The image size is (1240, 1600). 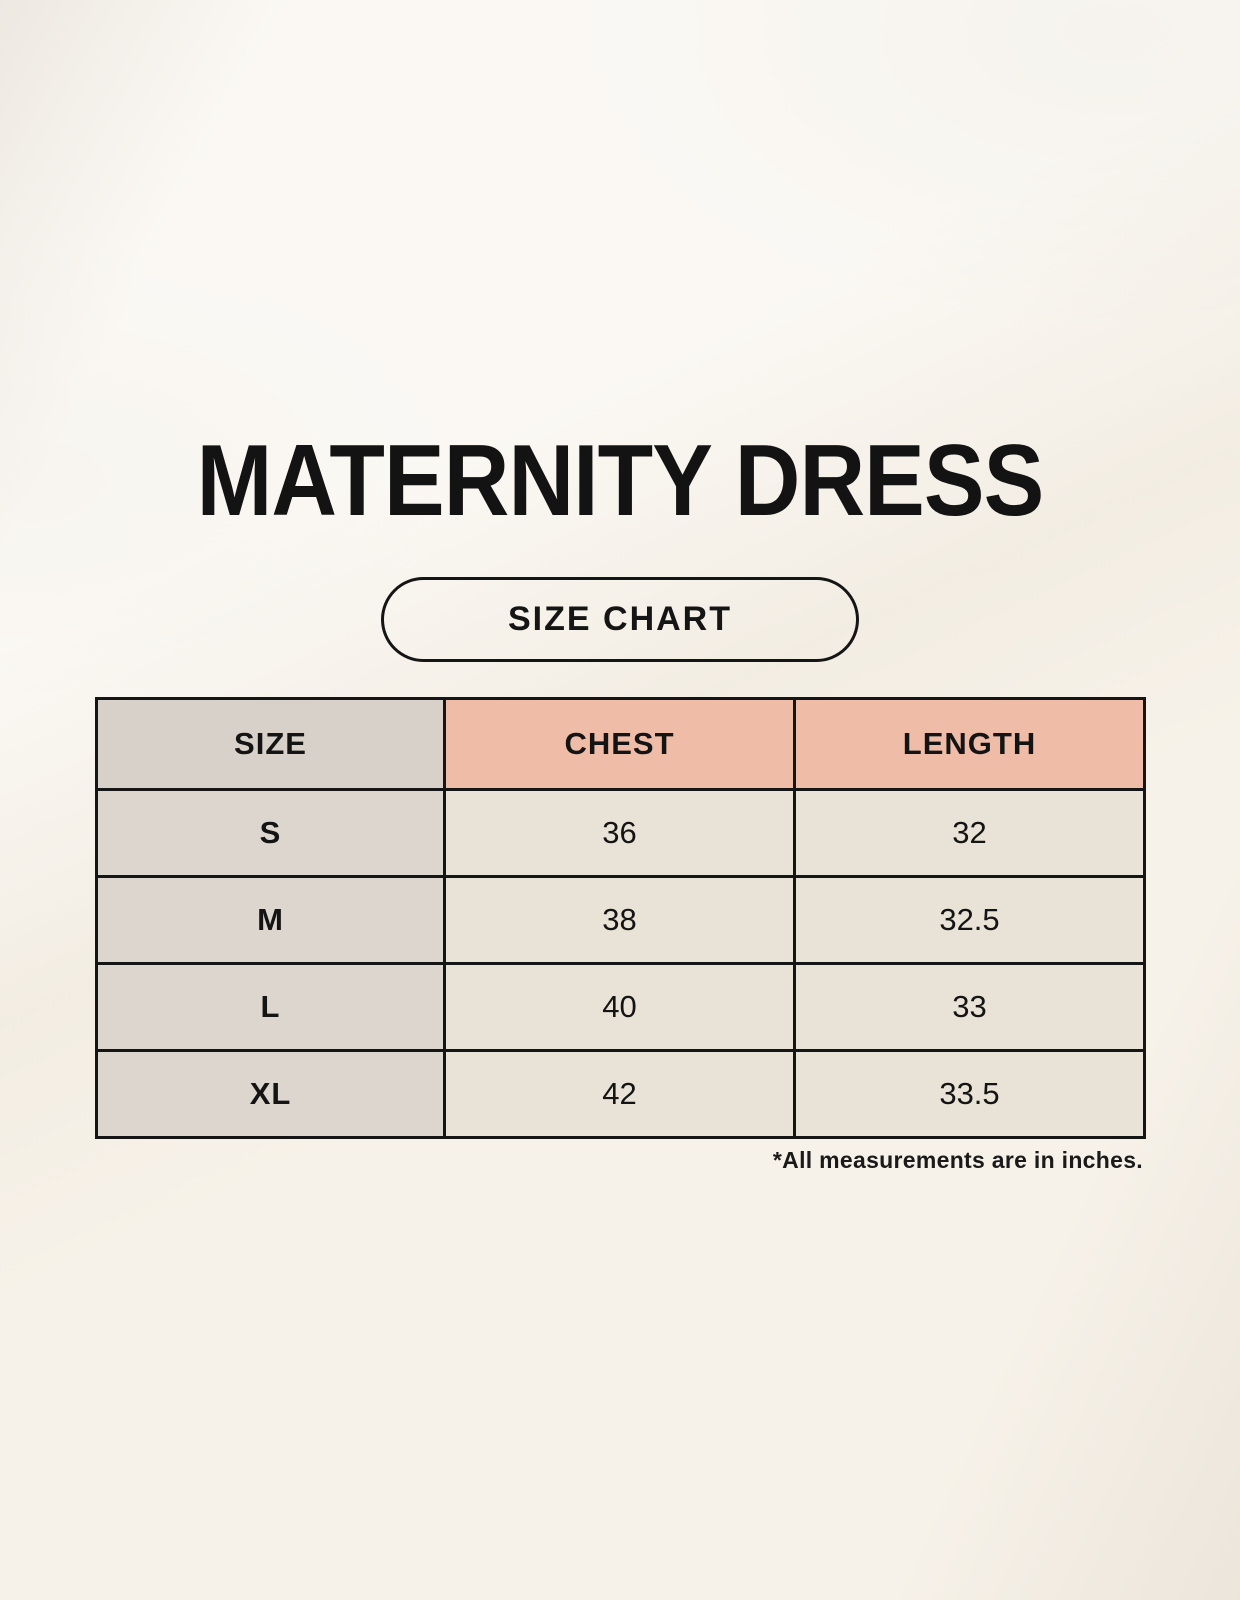 I want to click on page-title: MATERNITY DRESS, so click(x=620, y=481).